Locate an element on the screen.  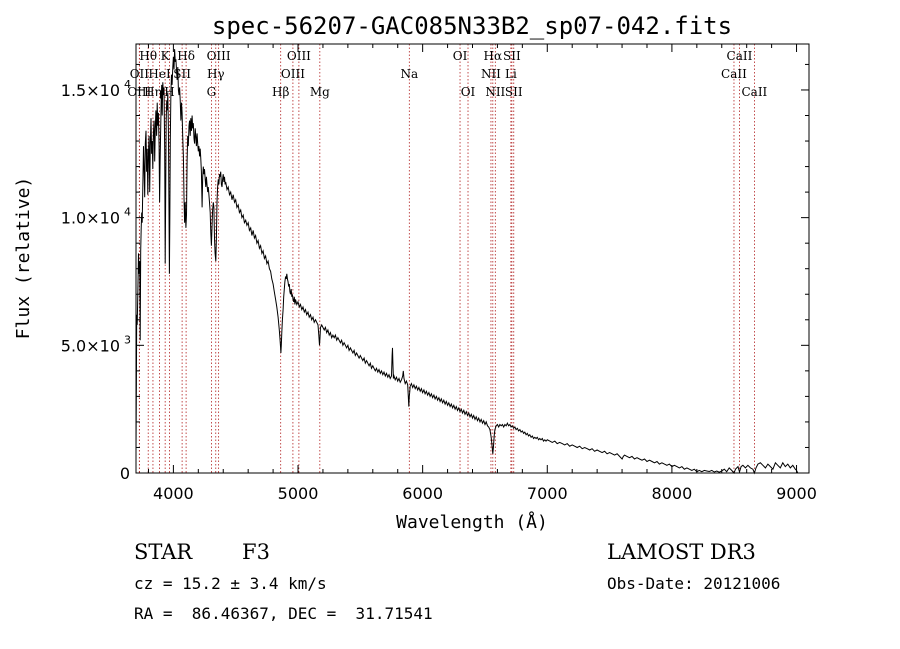
line-marker-label-8: Hδ is located at coordinates (186, 56).